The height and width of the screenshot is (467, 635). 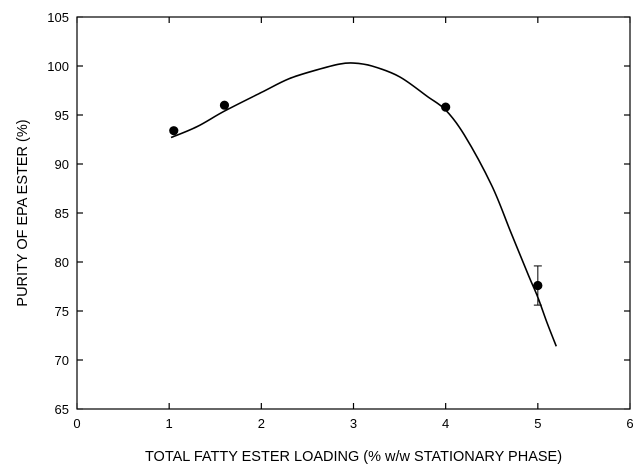 I want to click on x-tick-label: 4, so click(x=445, y=423).